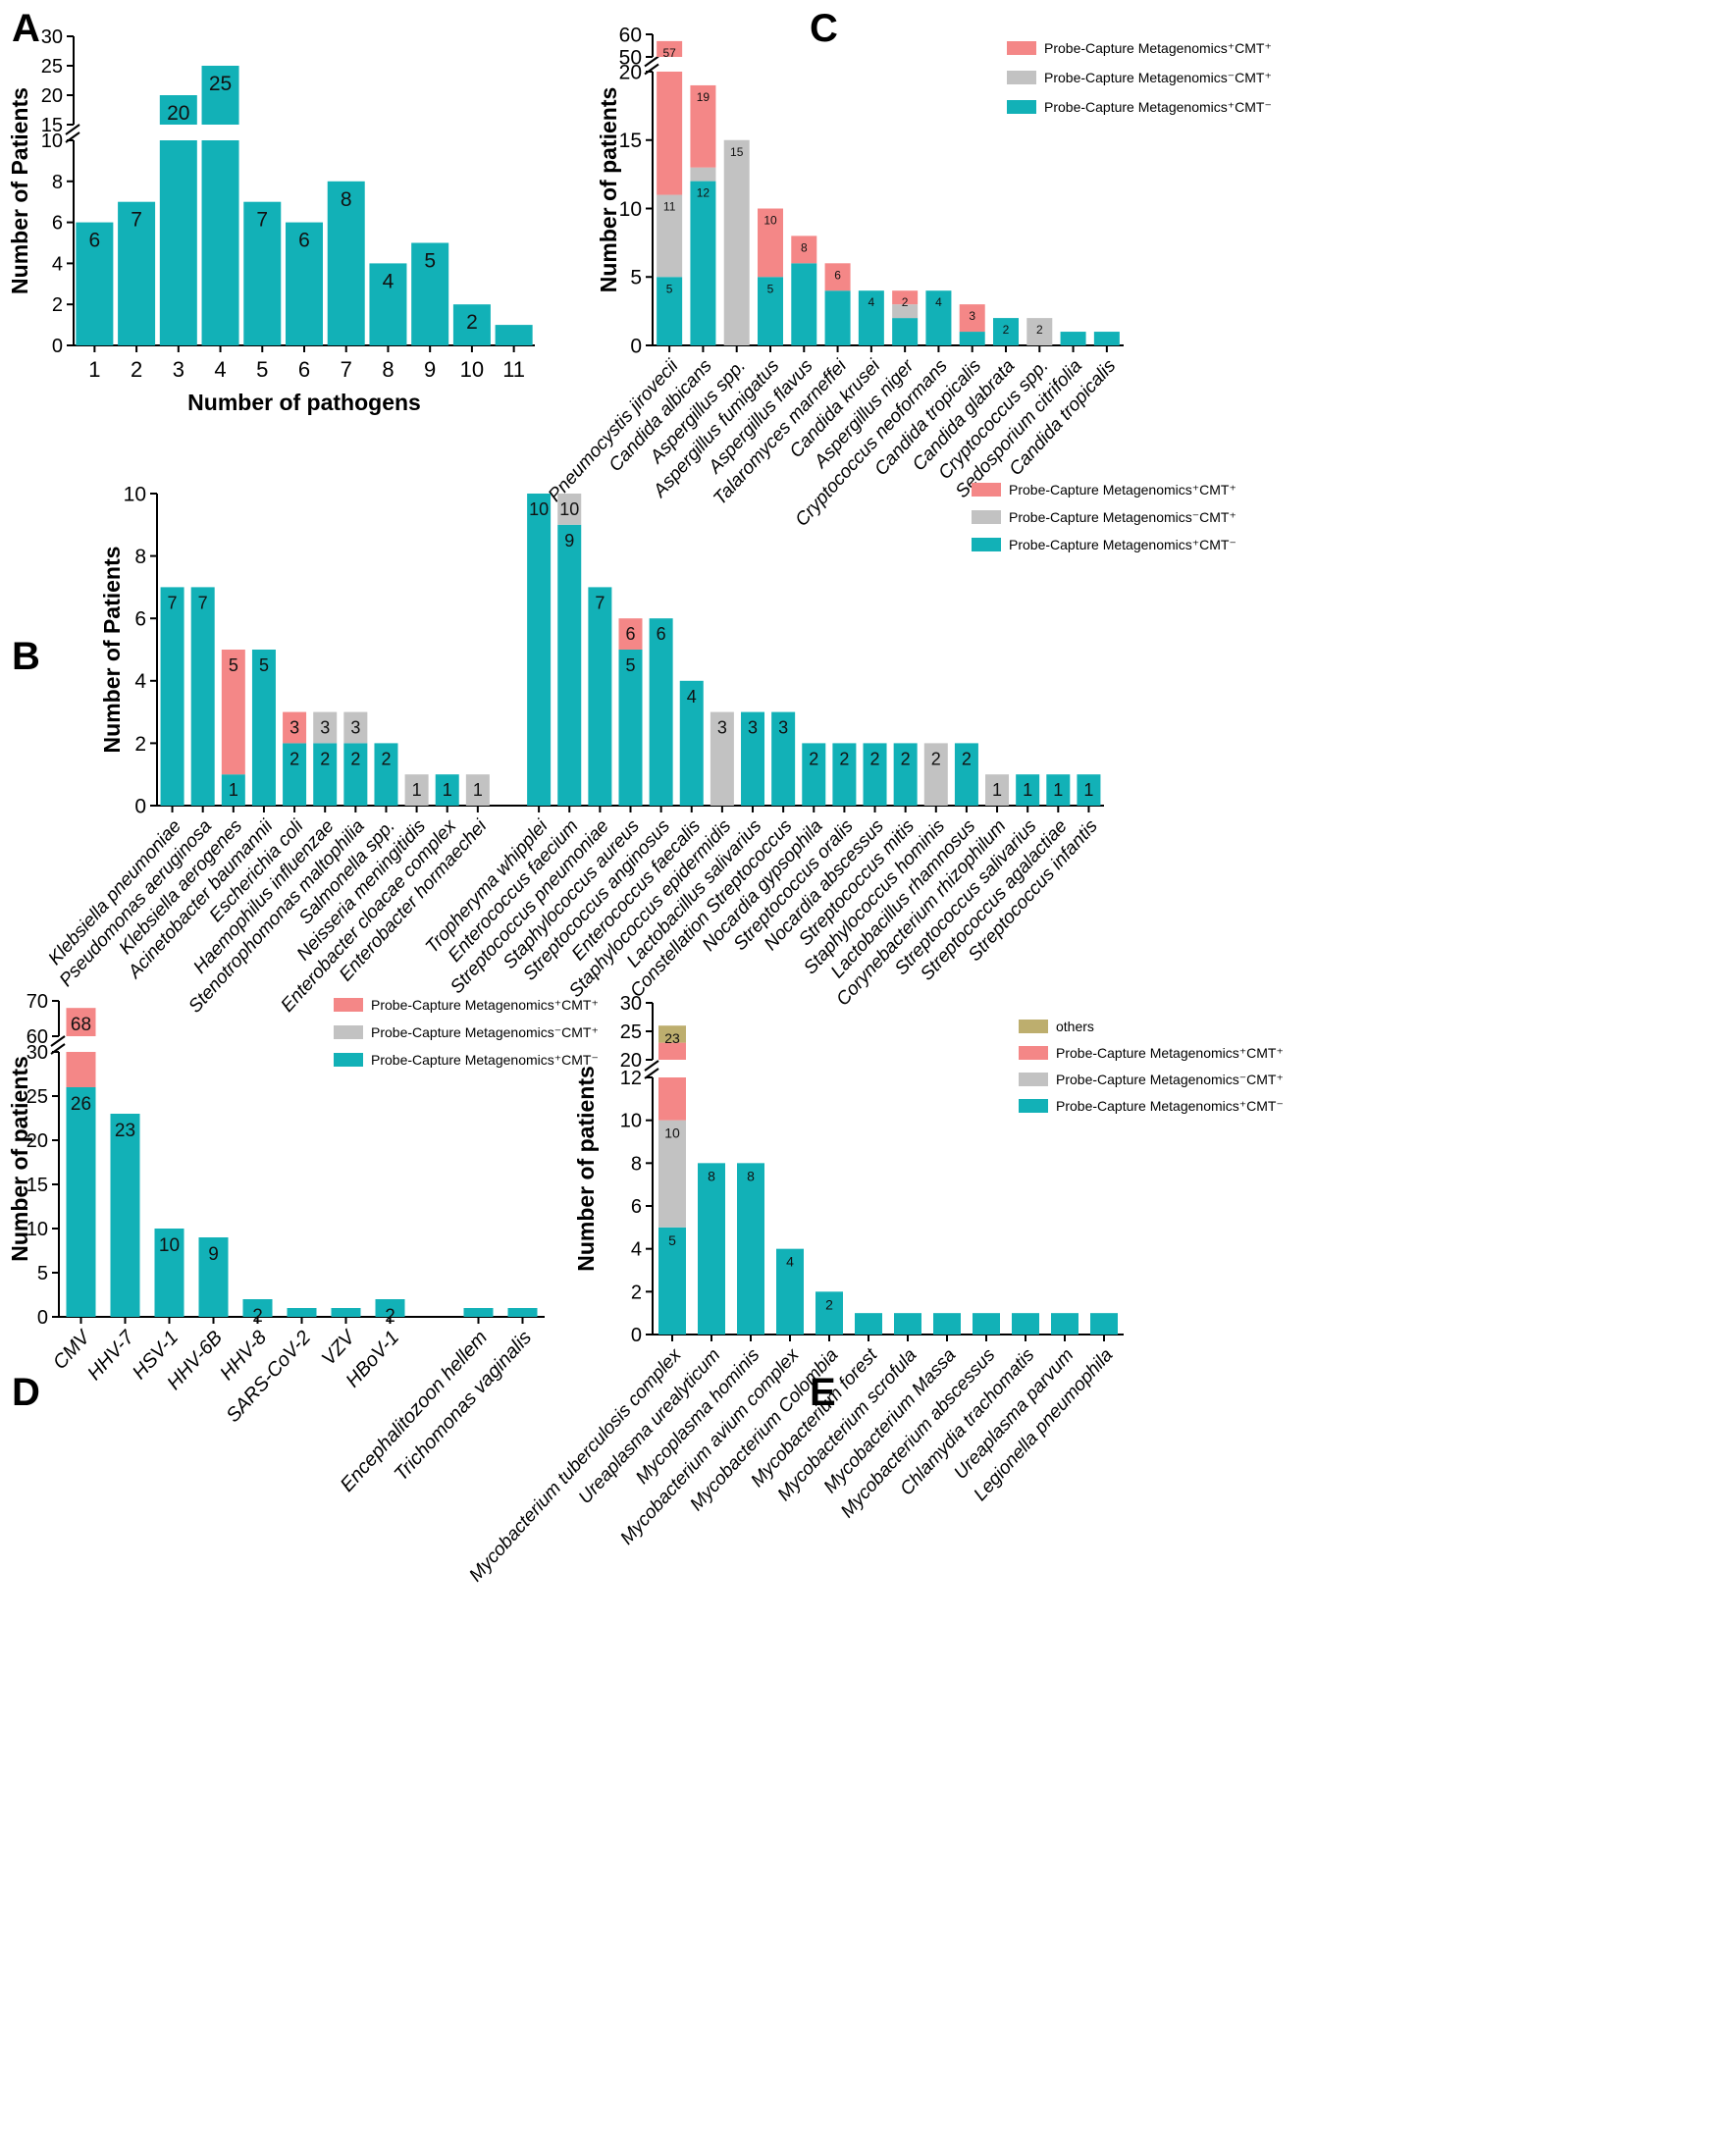 The width and height of the screenshot is (1736, 2147). I want to click on bar-b-staphylococcus-hominis-neg_pos, so click(935, 774).